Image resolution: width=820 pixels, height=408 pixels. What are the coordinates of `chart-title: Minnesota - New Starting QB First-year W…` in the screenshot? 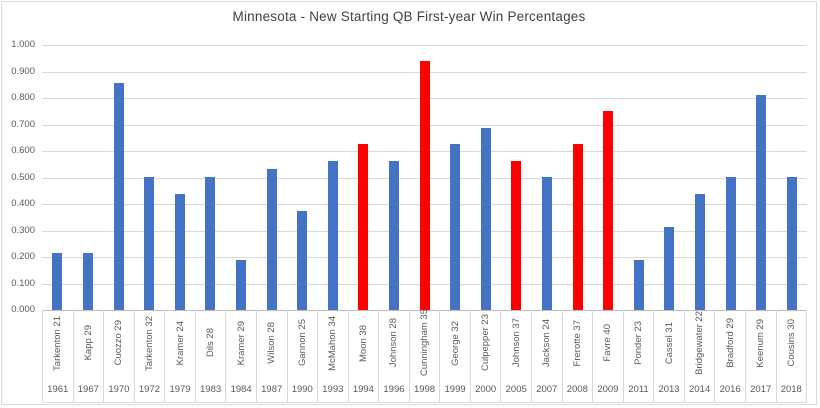 It's located at (409, 16).